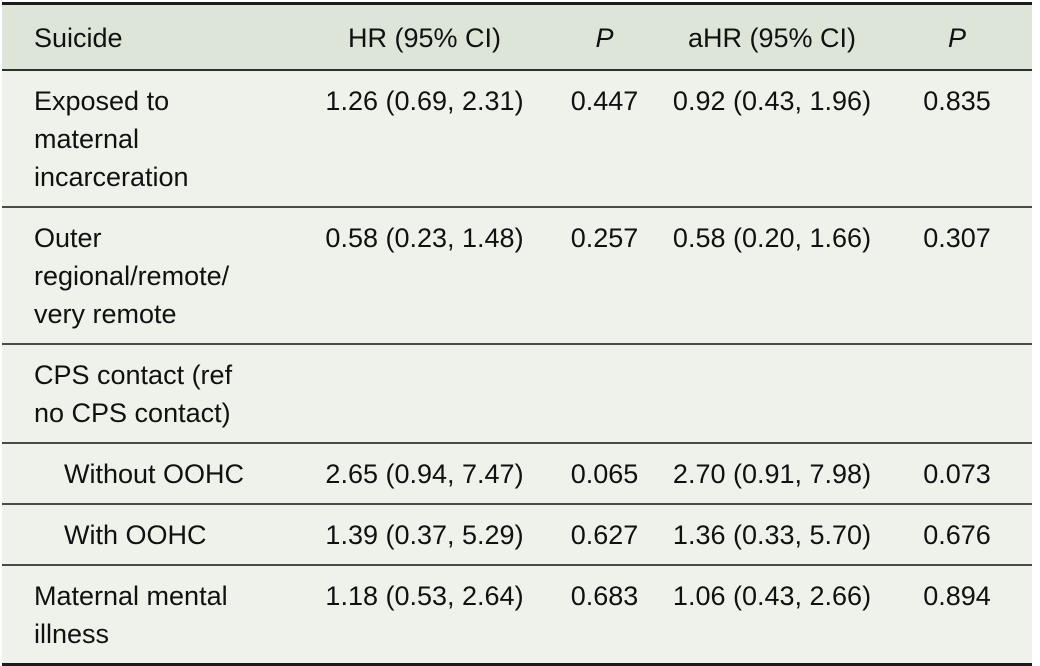 The height and width of the screenshot is (666, 1040). What do you see at coordinates (957, 615) in the screenshot?
I see `adjusted-p-cell: 0.894` at bounding box center [957, 615].